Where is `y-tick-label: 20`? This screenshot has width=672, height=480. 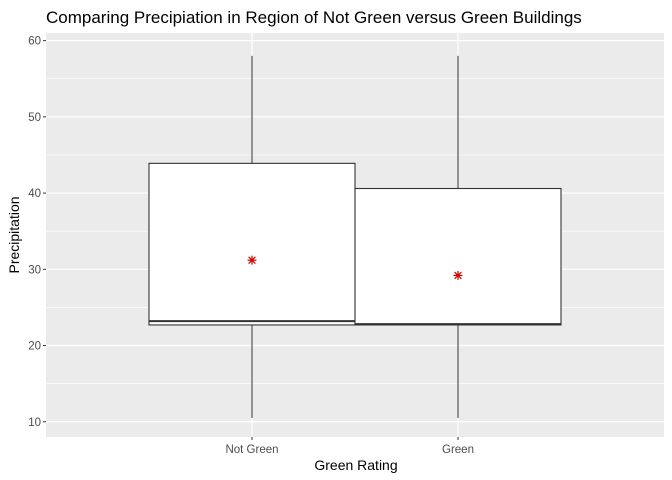 y-tick-label: 20 is located at coordinates (34, 347).